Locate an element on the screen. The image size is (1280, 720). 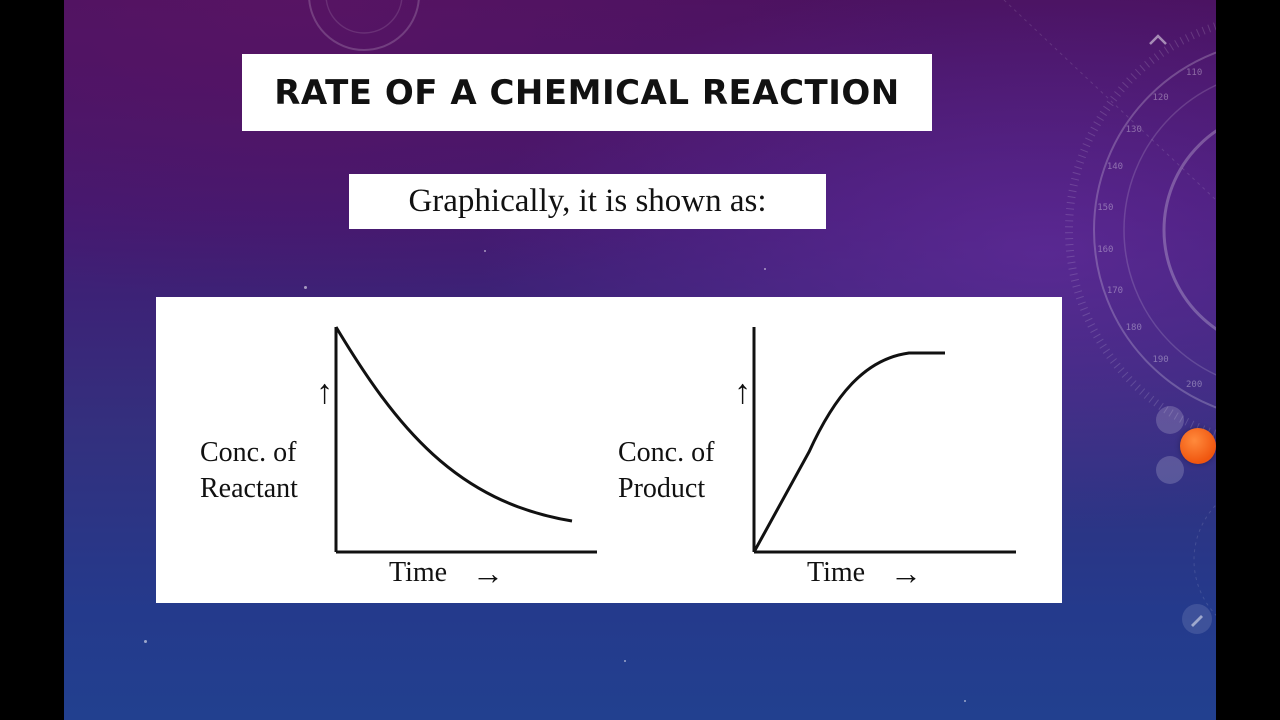
dial-tick-label: 110 is located at coordinates (1194, 73).